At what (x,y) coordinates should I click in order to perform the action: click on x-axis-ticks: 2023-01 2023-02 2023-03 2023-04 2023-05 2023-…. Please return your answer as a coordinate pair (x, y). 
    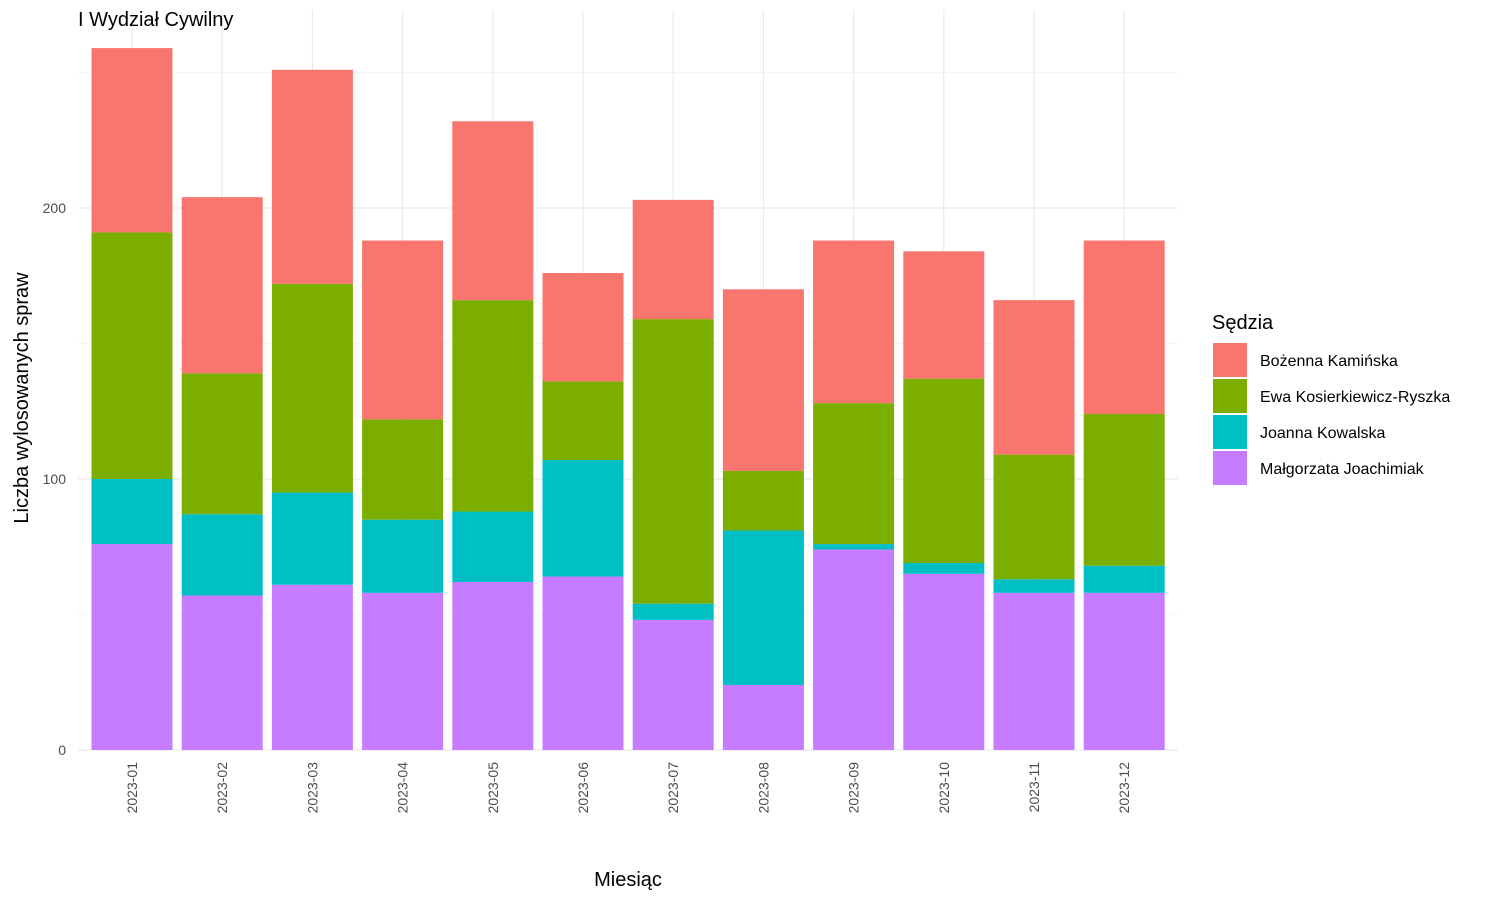
    Looking at the image, I should click on (628, 788).